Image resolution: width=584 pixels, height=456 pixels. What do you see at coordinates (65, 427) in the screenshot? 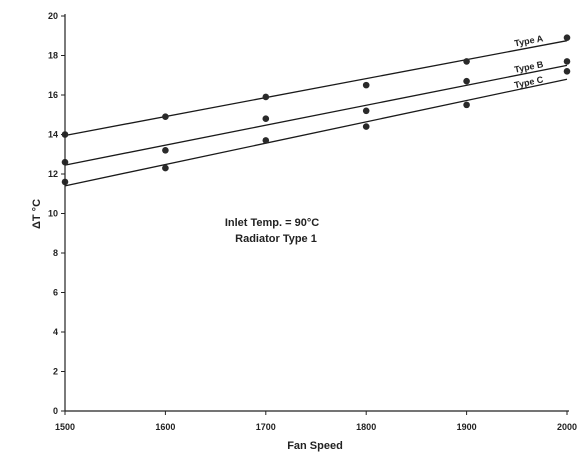
I see `x-tick-label: 1500` at bounding box center [65, 427].